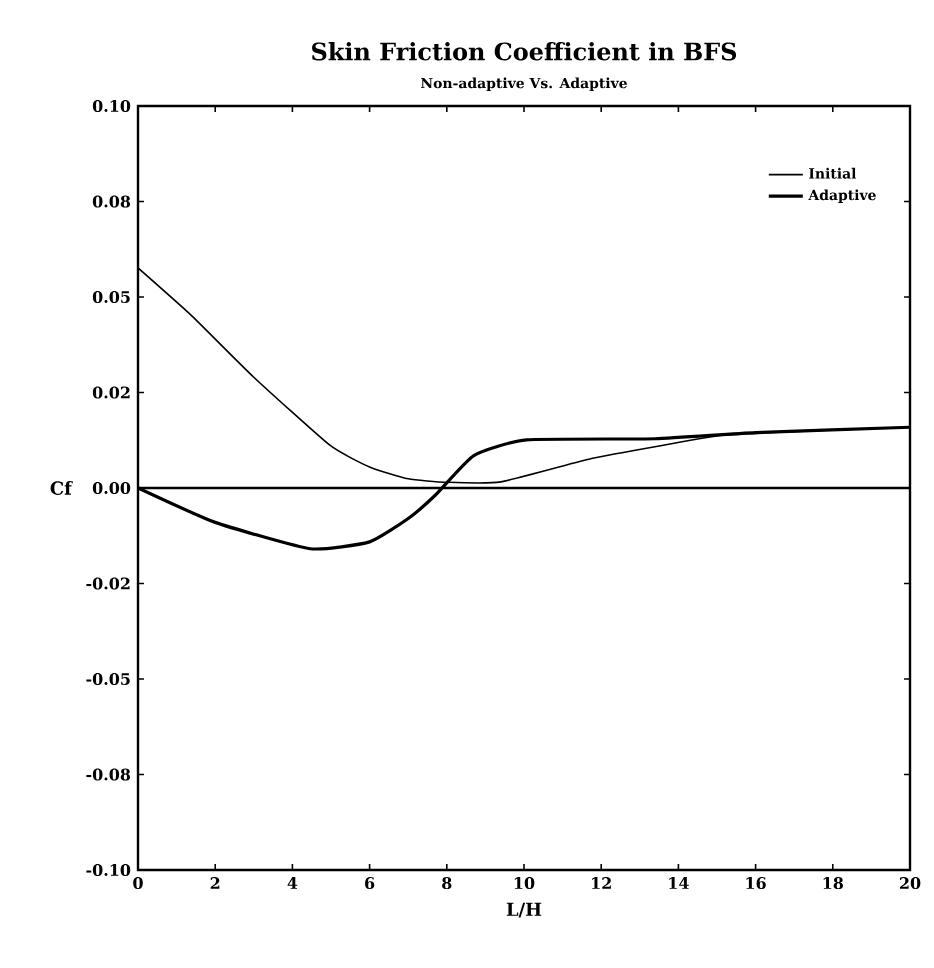  Describe the element at coordinates (524, 51) in the screenshot. I see `chart-title: Skin Friction Coefficient in BFS` at that location.